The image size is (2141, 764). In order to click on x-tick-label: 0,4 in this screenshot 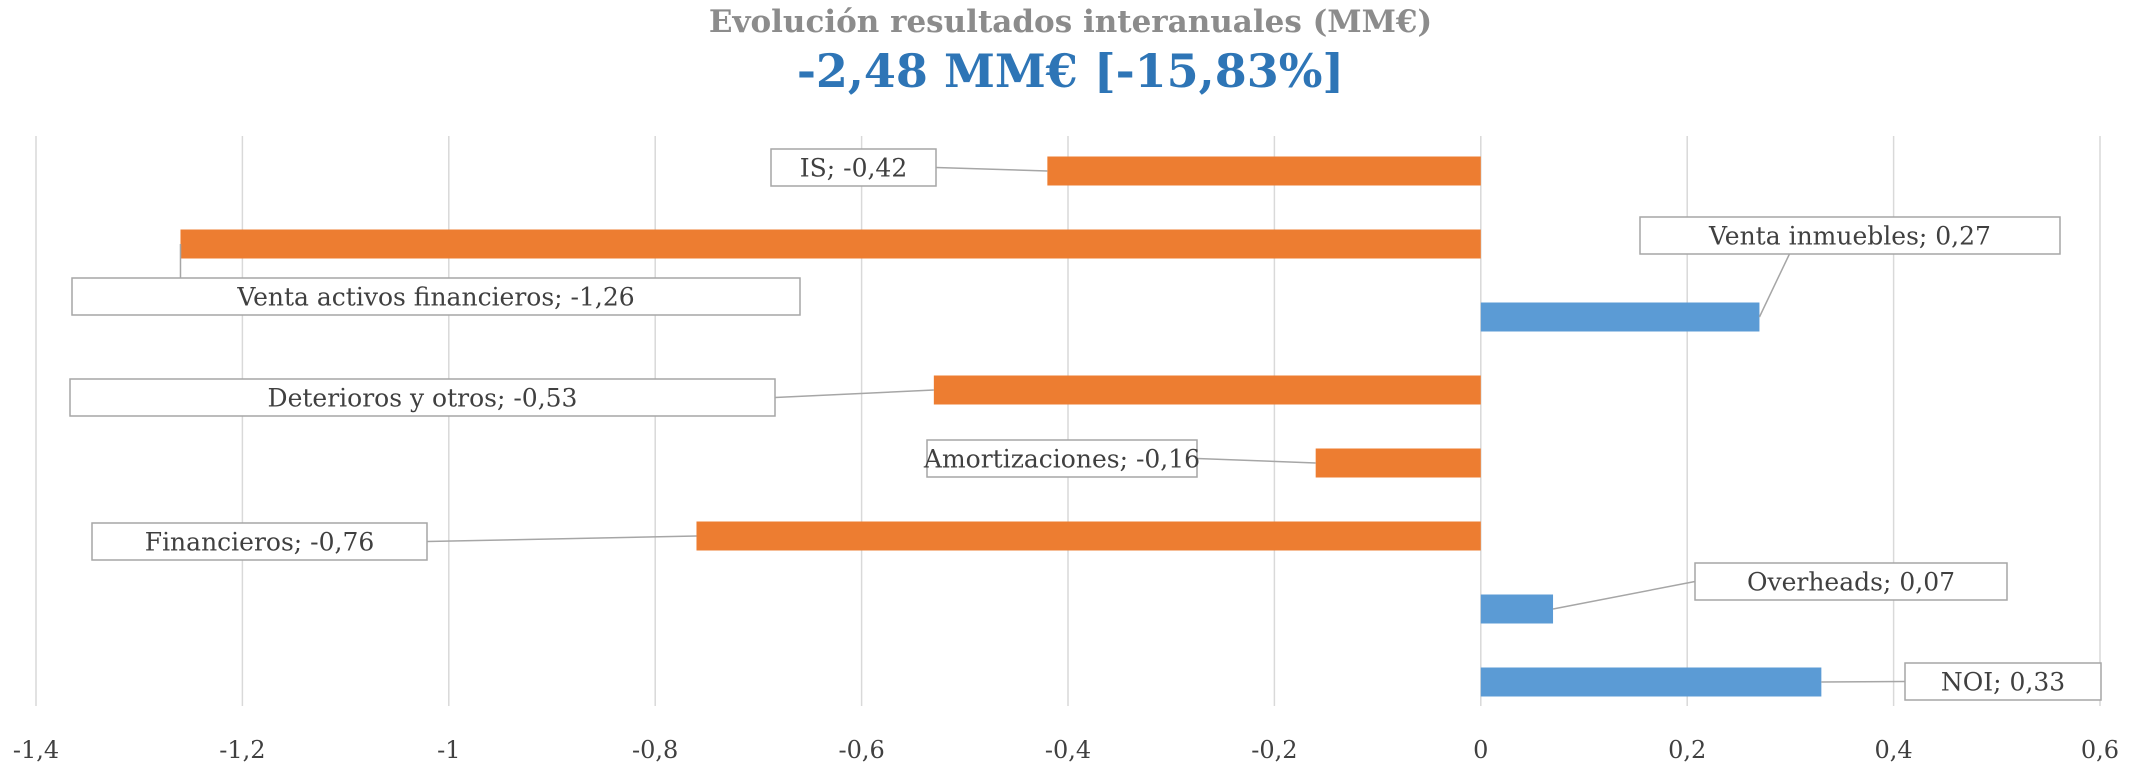, I will do `click(1894, 750)`.